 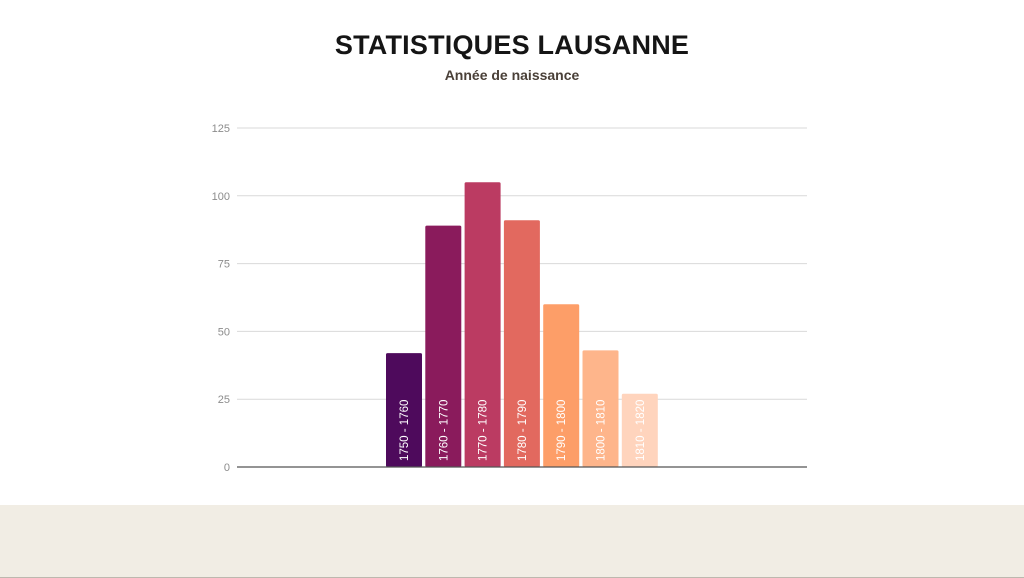 What do you see at coordinates (512, 541) in the screenshot?
I see `footer-band` at bounding box center [512, 541].